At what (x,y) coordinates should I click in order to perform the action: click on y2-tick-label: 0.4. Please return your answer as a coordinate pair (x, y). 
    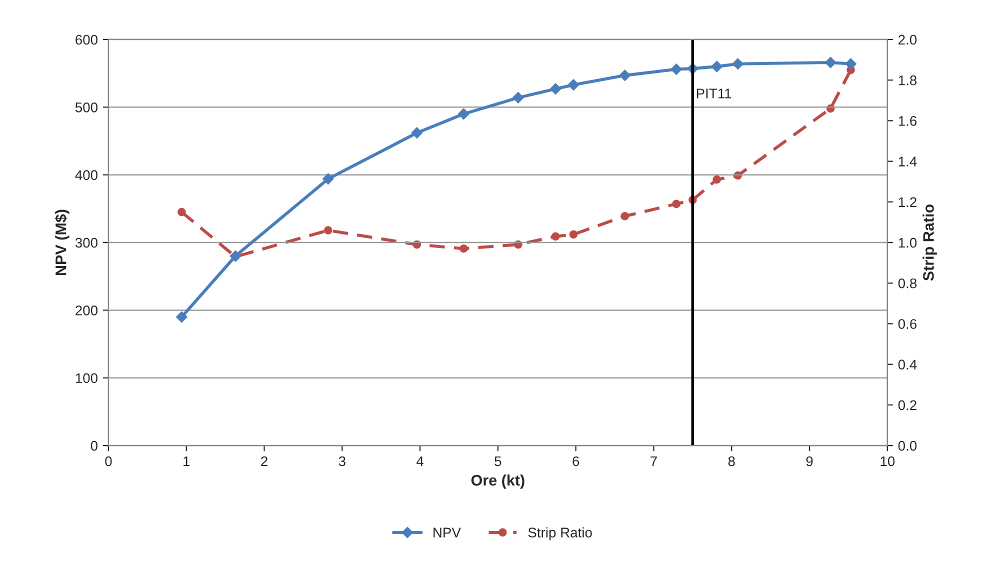
    Looking at the image, I should click on (907, 365).